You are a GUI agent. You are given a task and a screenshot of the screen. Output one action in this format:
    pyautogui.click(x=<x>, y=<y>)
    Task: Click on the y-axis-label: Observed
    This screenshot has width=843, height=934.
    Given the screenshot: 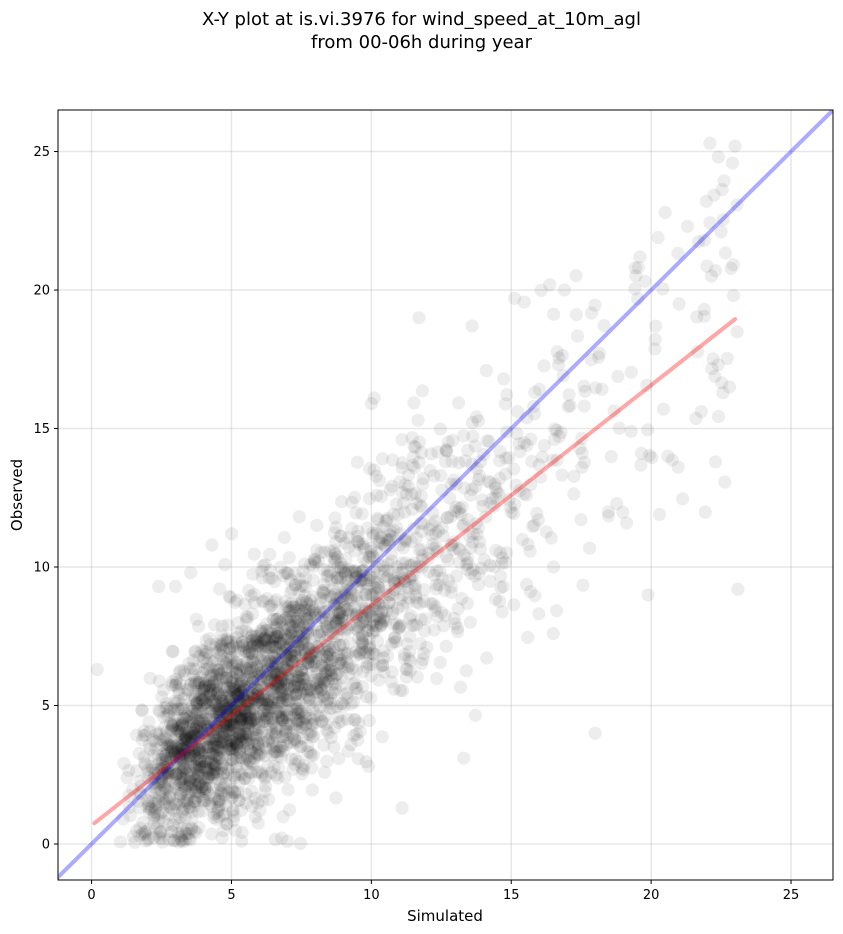 What is the action you would take?
    pyautogui.click(x=17, y=495)
    